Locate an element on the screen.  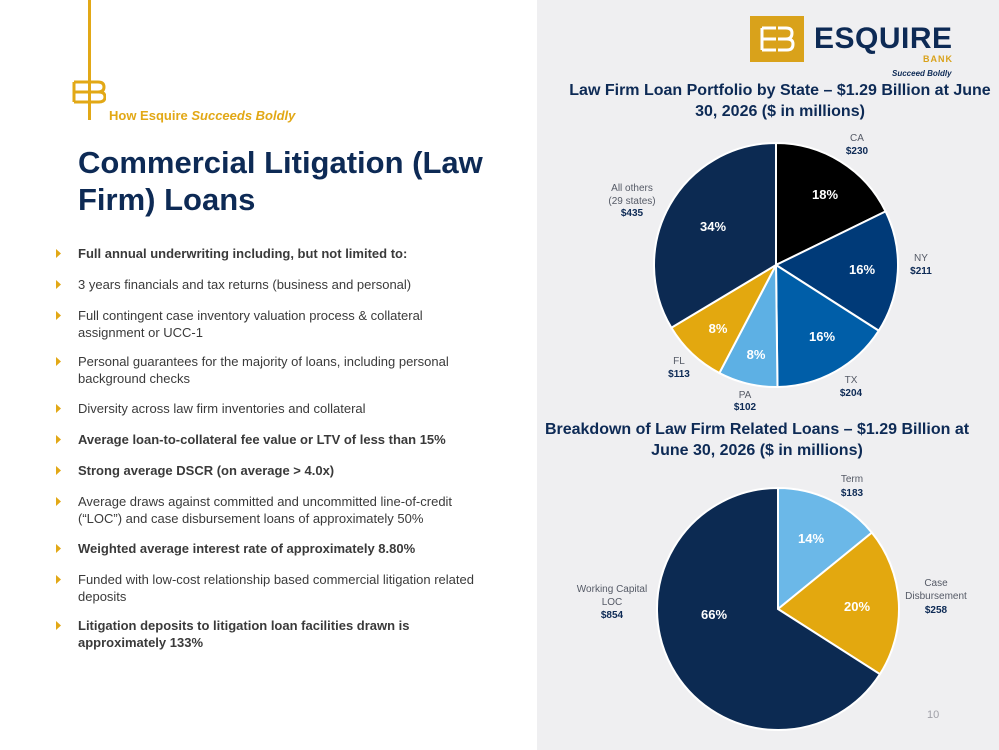
logo-bank: BANK is located at coordinates (938, 59).